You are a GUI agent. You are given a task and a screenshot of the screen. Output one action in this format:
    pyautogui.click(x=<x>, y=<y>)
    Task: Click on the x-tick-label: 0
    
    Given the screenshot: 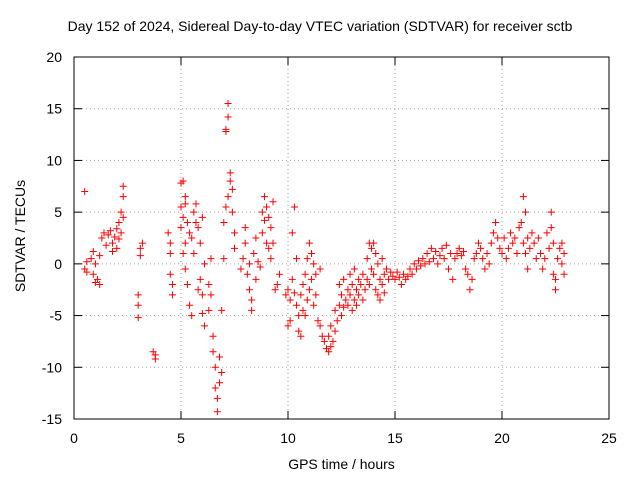 What is the action you would take?
    pyautogui.click(x=74, y=438)
    